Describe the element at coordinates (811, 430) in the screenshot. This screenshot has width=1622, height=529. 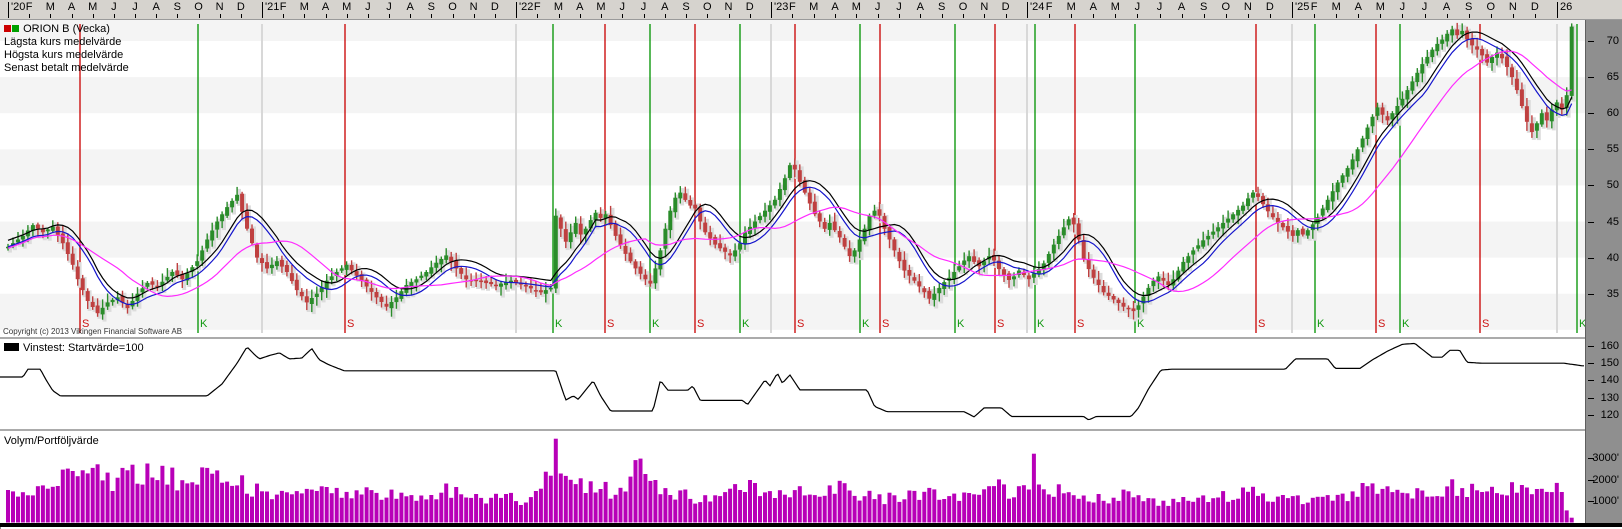
I see `panel-separator` at that location.